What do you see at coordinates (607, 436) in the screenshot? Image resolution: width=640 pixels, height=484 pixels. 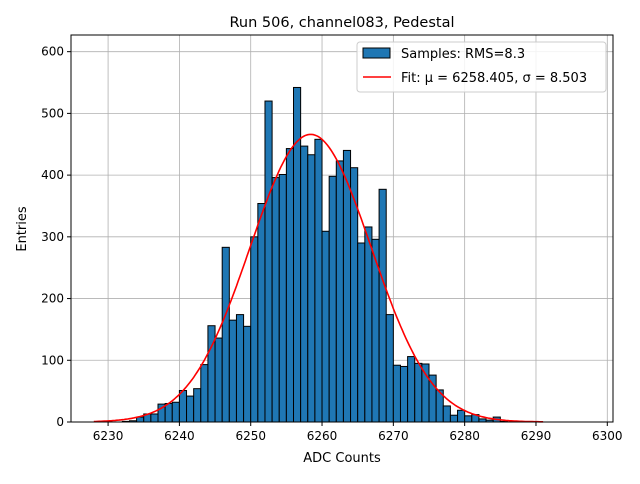 I see `x-tick-label: 6300` at bounding box center [607, 436].